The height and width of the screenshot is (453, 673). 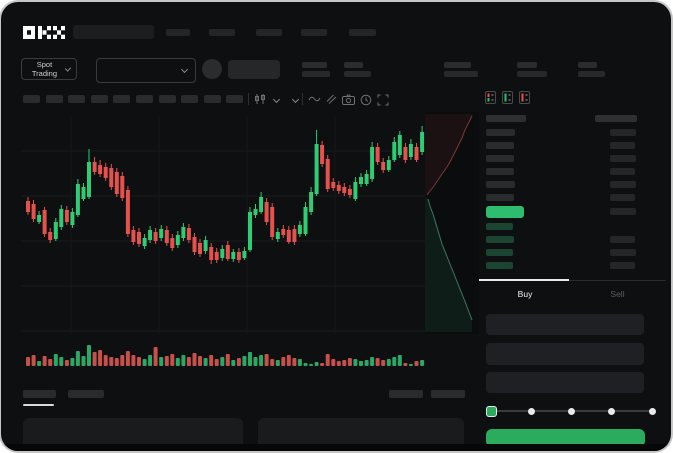 I want to click on tab-bar-divider, so click(x=617, y=280).